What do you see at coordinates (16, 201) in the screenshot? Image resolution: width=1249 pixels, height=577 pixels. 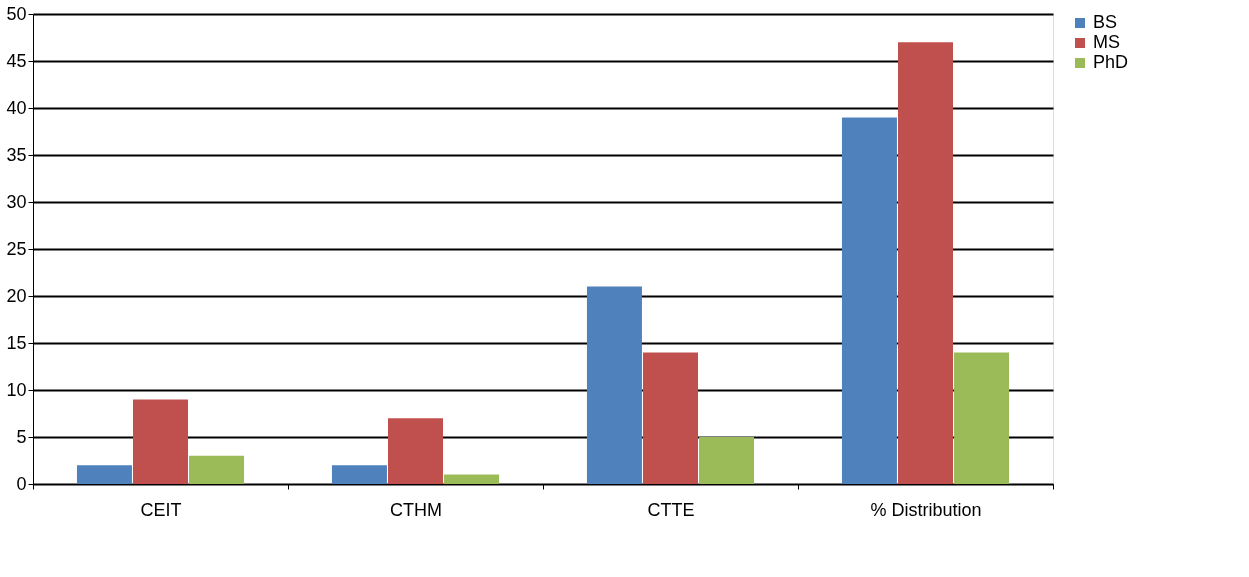 I see `y-tick-label: 30` at bounding box center [16, 201].